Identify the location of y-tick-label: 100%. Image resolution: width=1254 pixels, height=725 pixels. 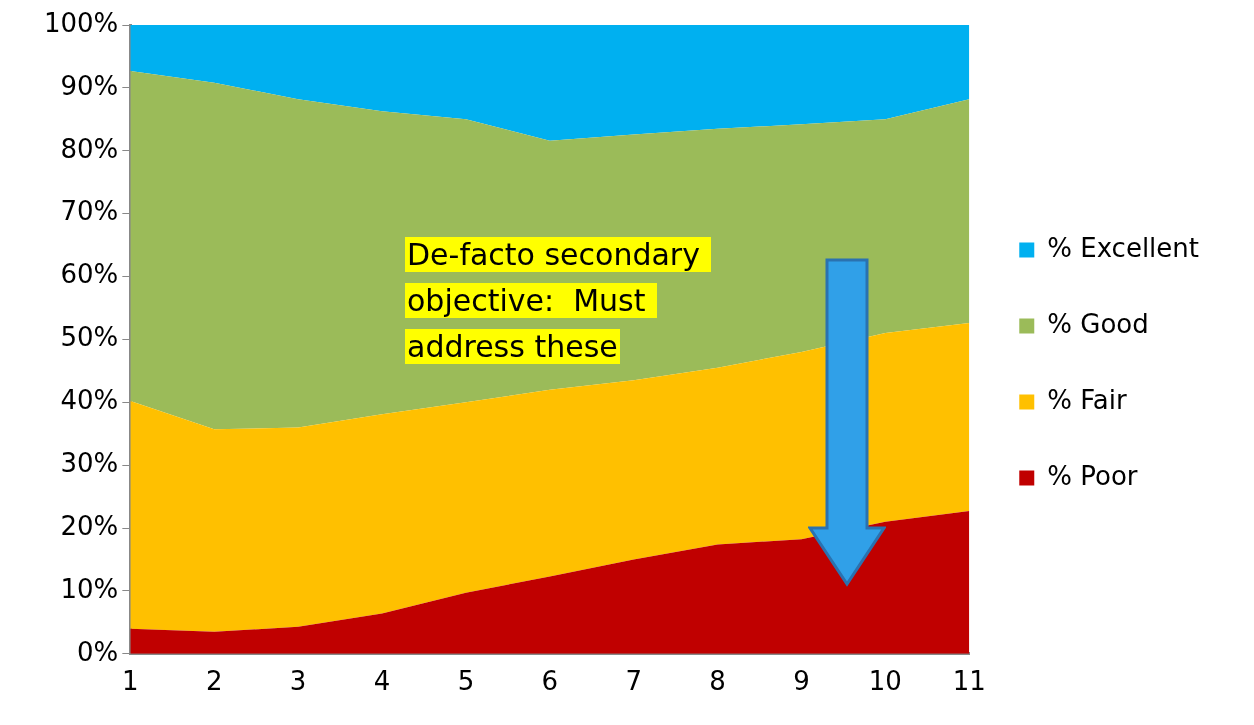
(81, 22).